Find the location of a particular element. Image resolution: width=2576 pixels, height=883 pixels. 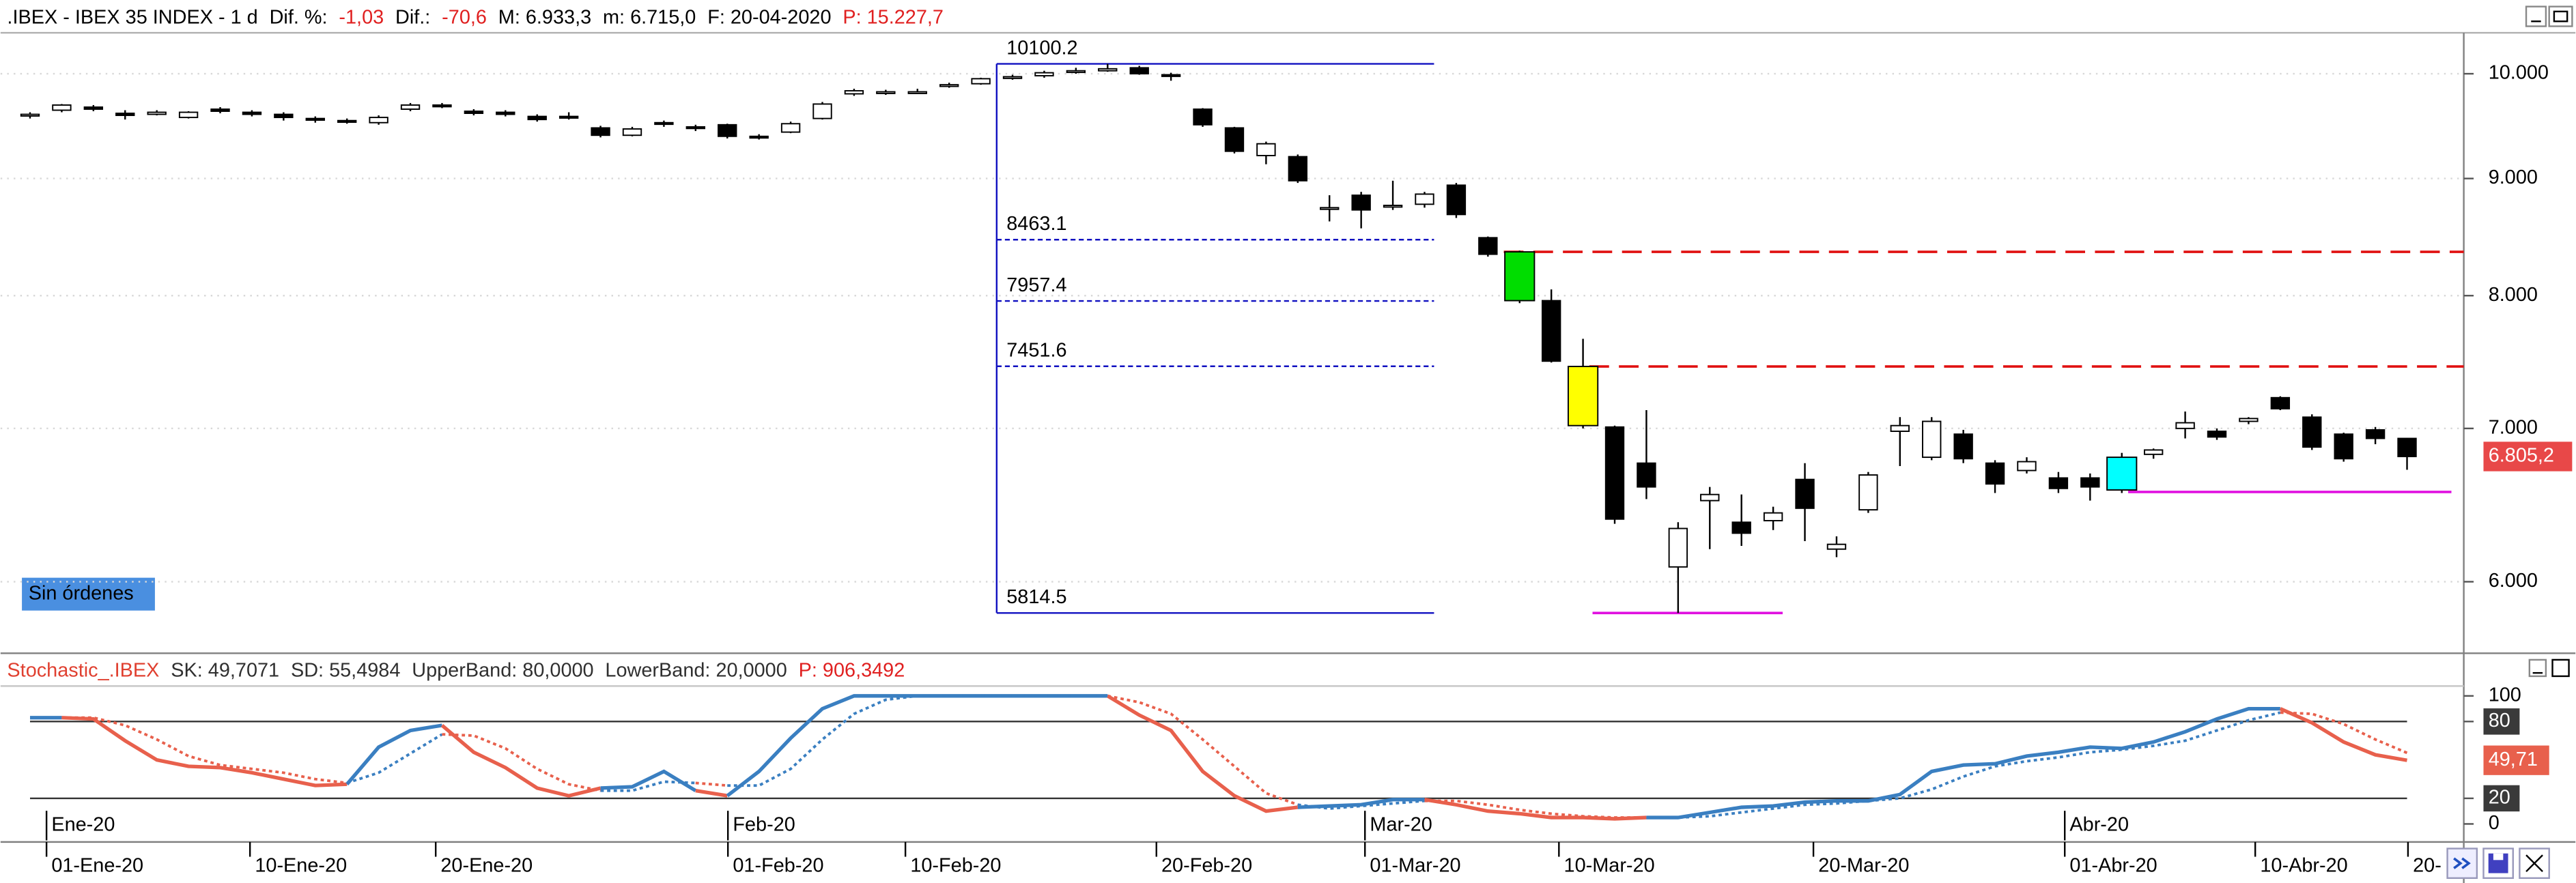

close-icon is located at coordinates (2534, 864).